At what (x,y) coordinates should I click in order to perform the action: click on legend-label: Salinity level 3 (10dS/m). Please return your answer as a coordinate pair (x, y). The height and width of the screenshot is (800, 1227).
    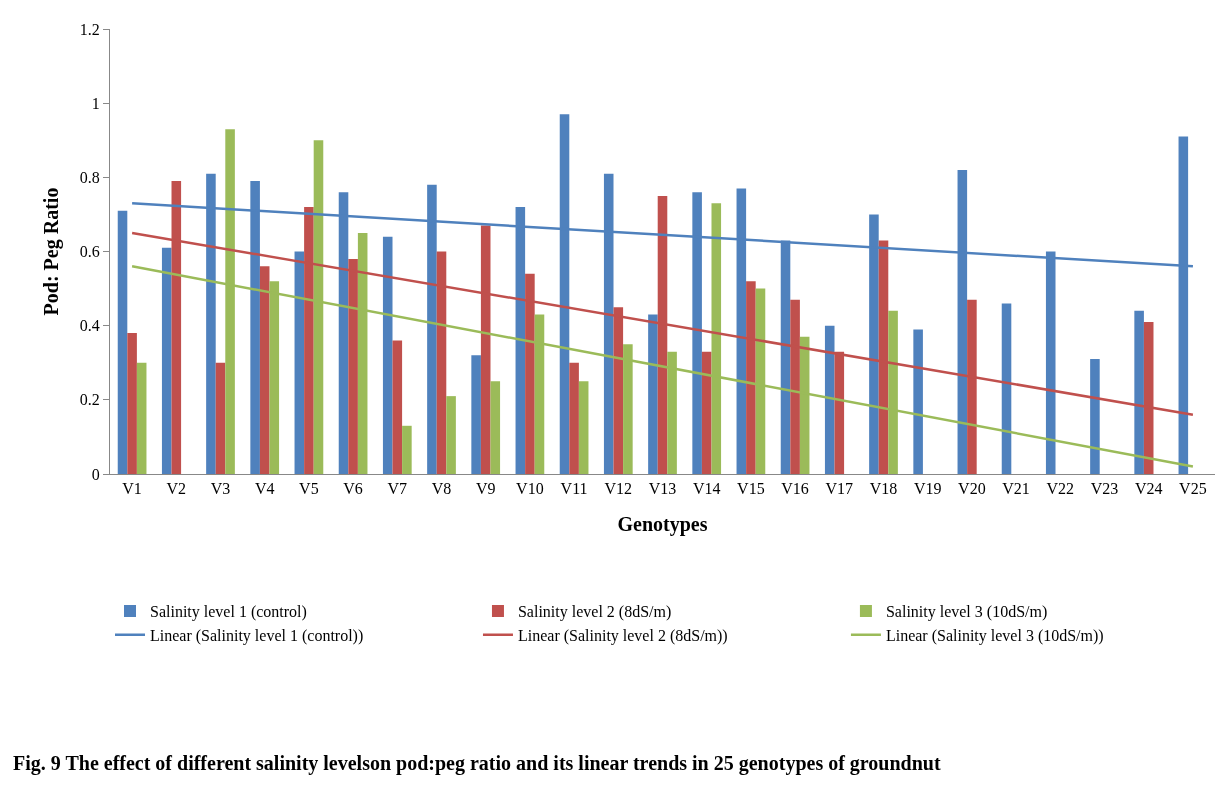
    Looking at the image, I should click on (966, 612).